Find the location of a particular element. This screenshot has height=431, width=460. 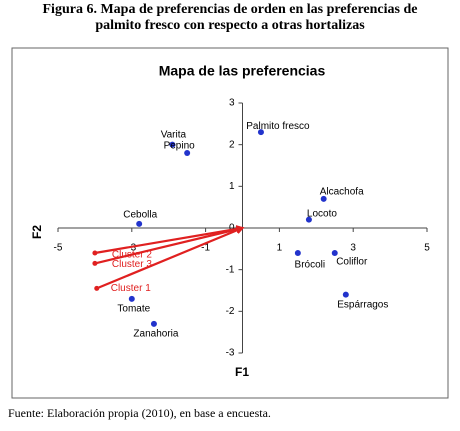

chart-title: Mapa de las preferencias is located at coordinates (242, 71).